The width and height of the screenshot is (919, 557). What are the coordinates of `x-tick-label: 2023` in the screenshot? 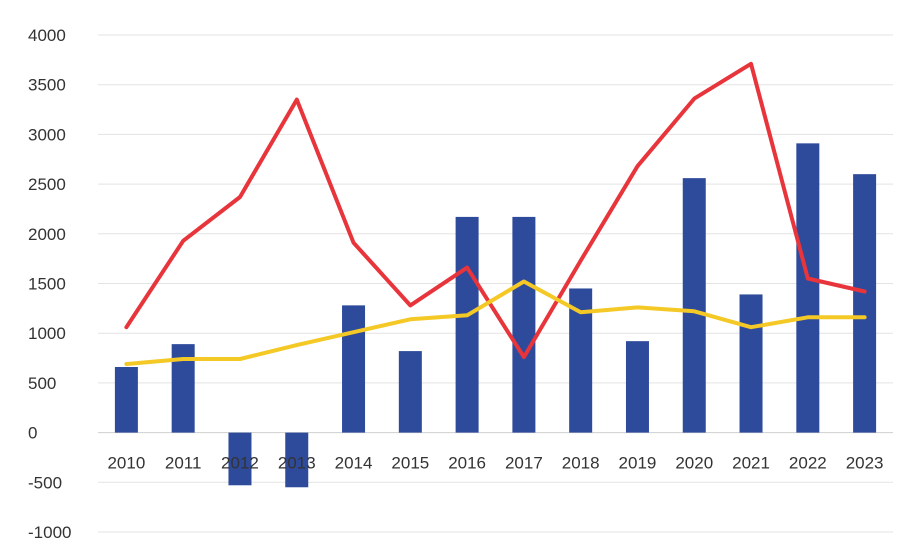 It's located at (865, 463).